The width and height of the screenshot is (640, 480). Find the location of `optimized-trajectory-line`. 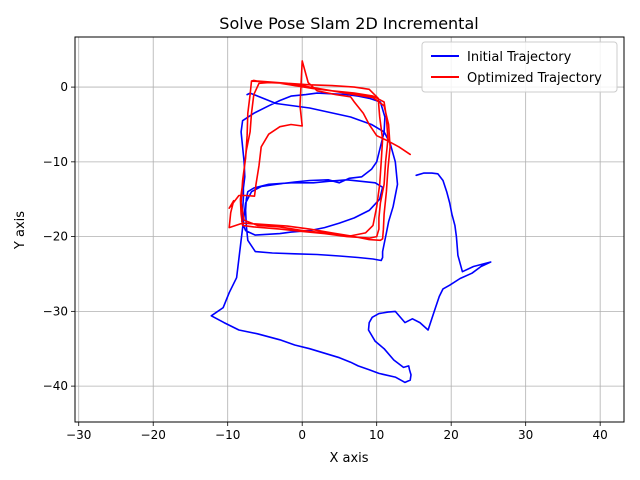

optimized-trajectory-line is located at coordinates (320, 151).